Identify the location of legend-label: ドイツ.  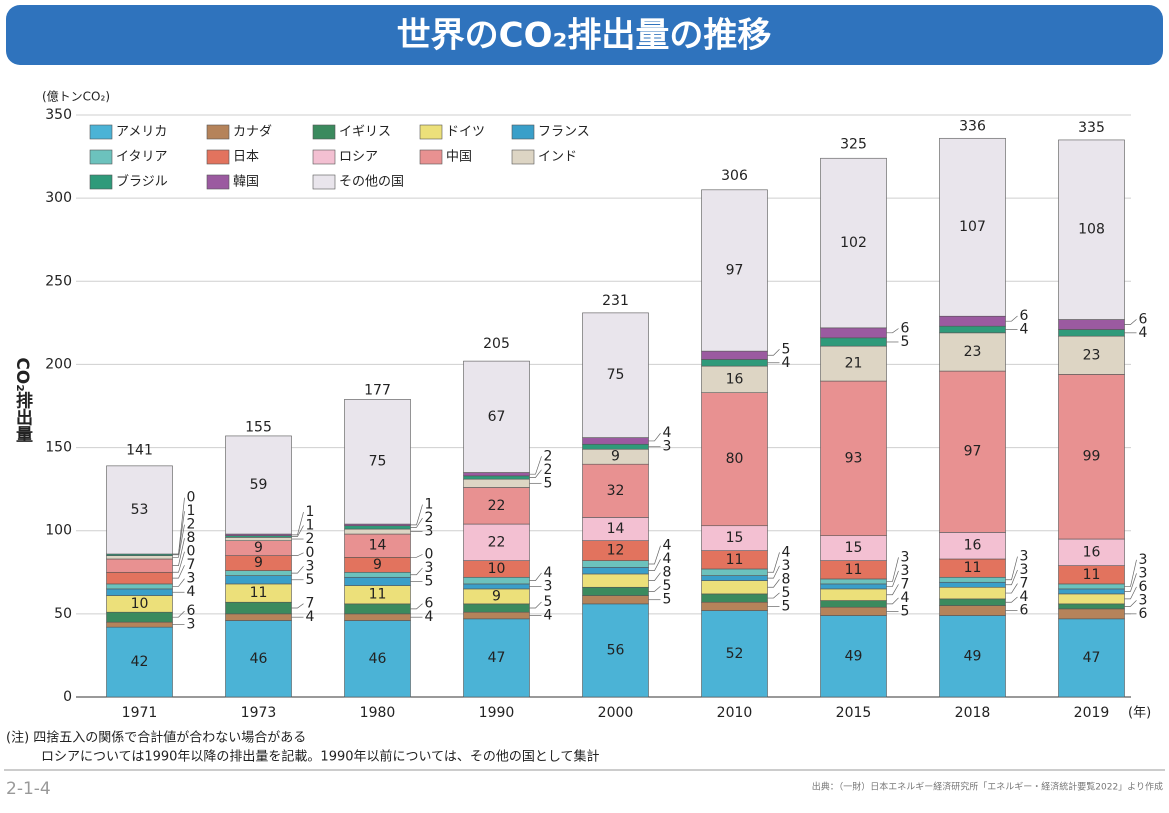
(465, 132).